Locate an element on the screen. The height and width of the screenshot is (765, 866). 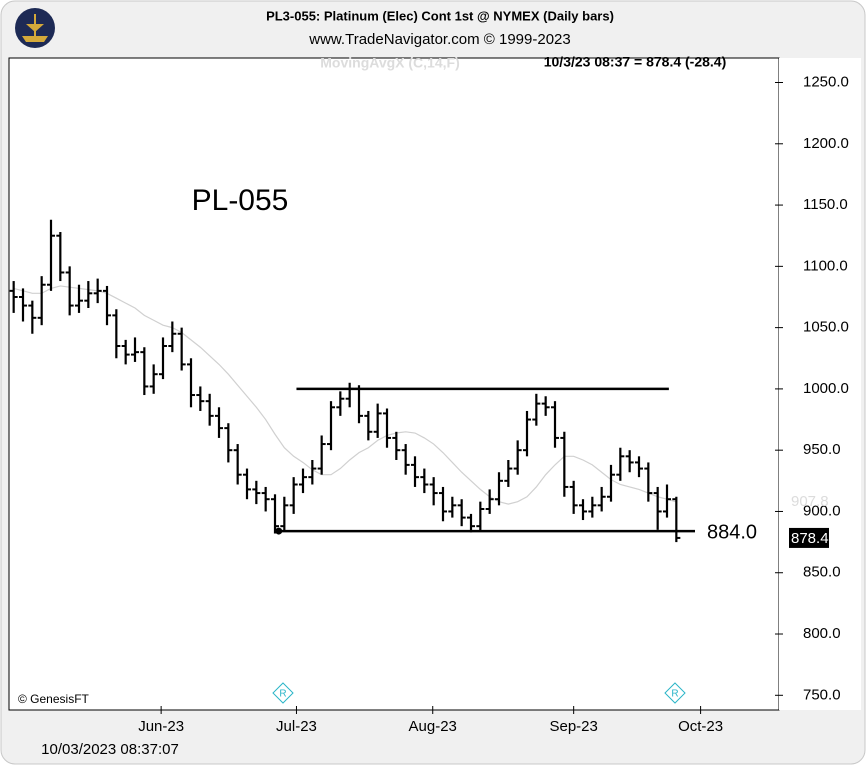
level-anchor is located at coordinates (279, 531).